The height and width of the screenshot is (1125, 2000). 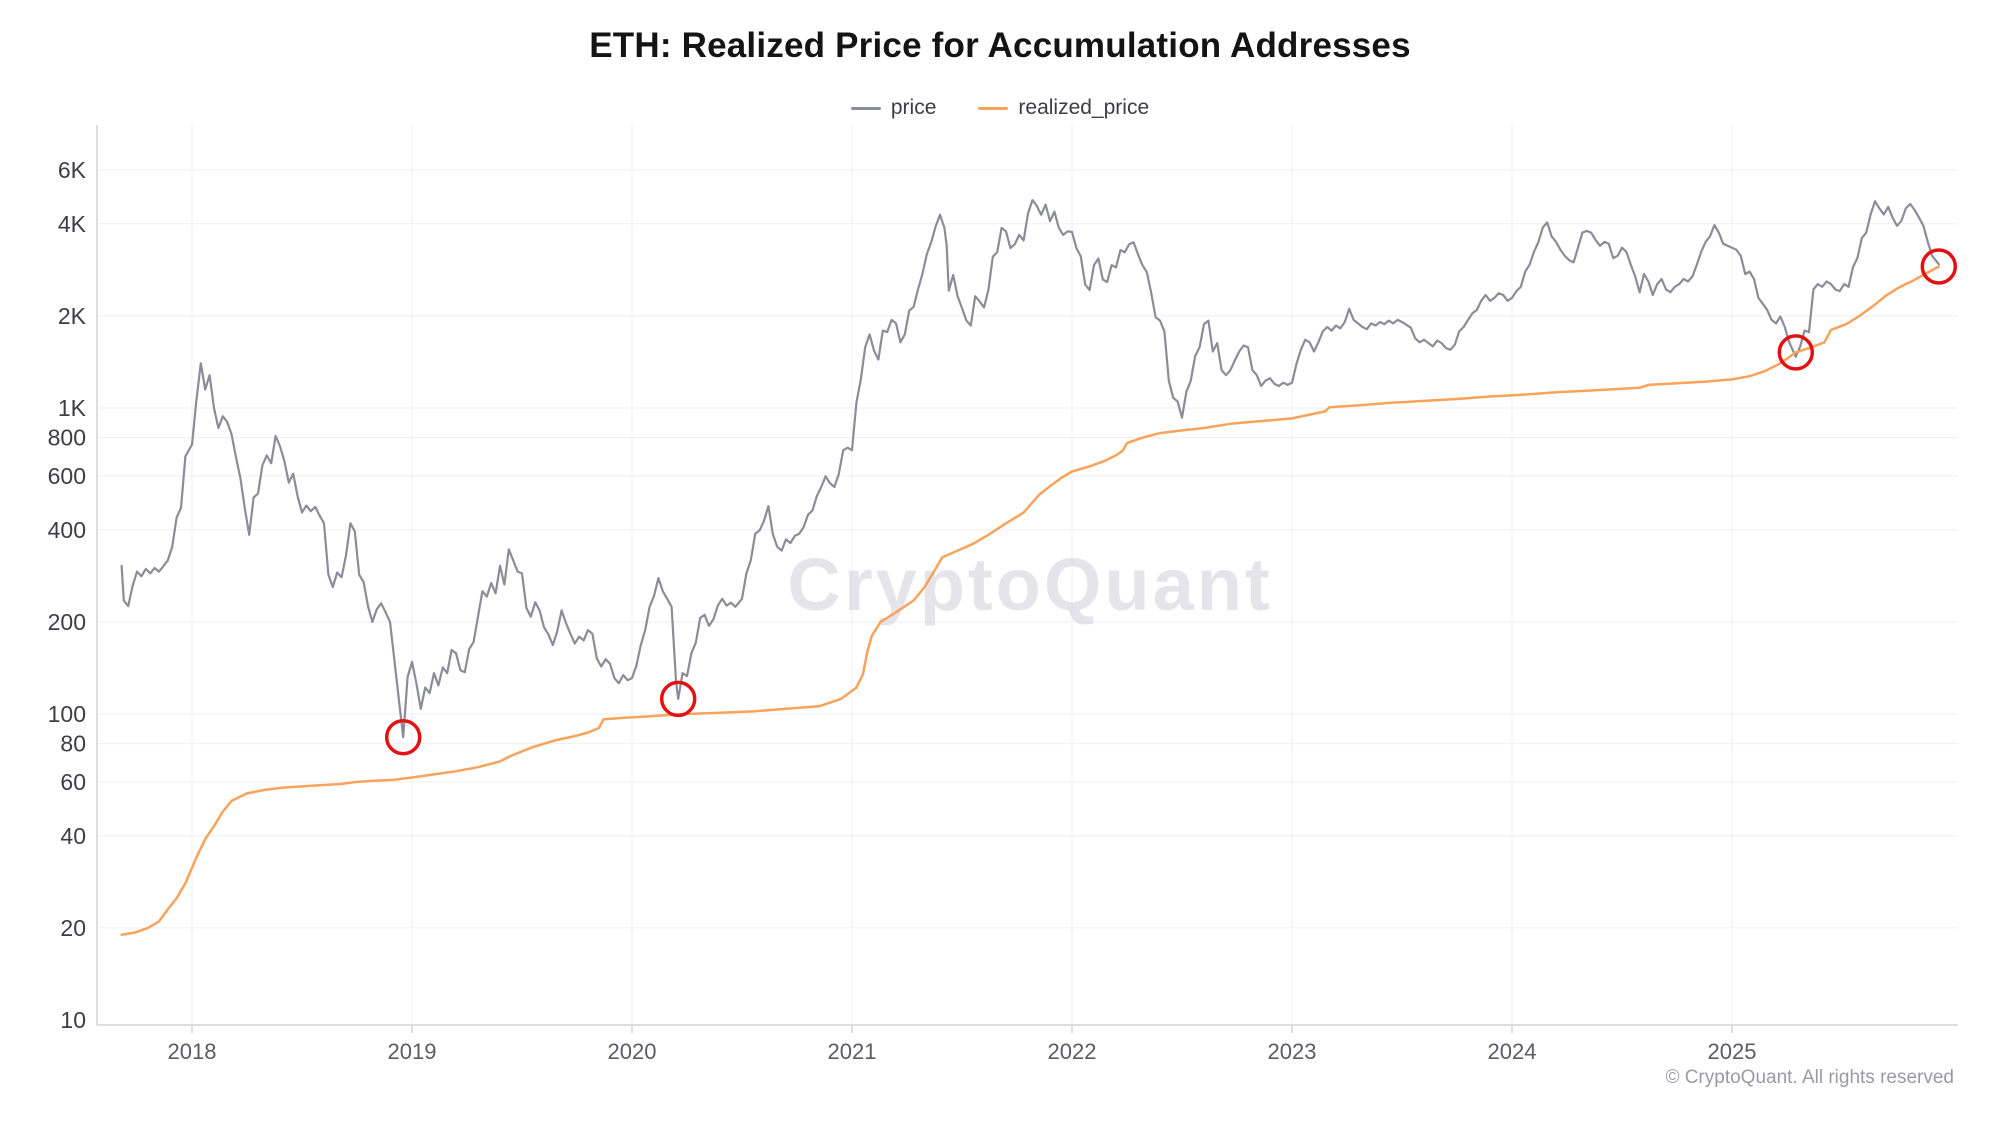 I want to click on y-axis-label: 6K, so click(x=72, y=170).